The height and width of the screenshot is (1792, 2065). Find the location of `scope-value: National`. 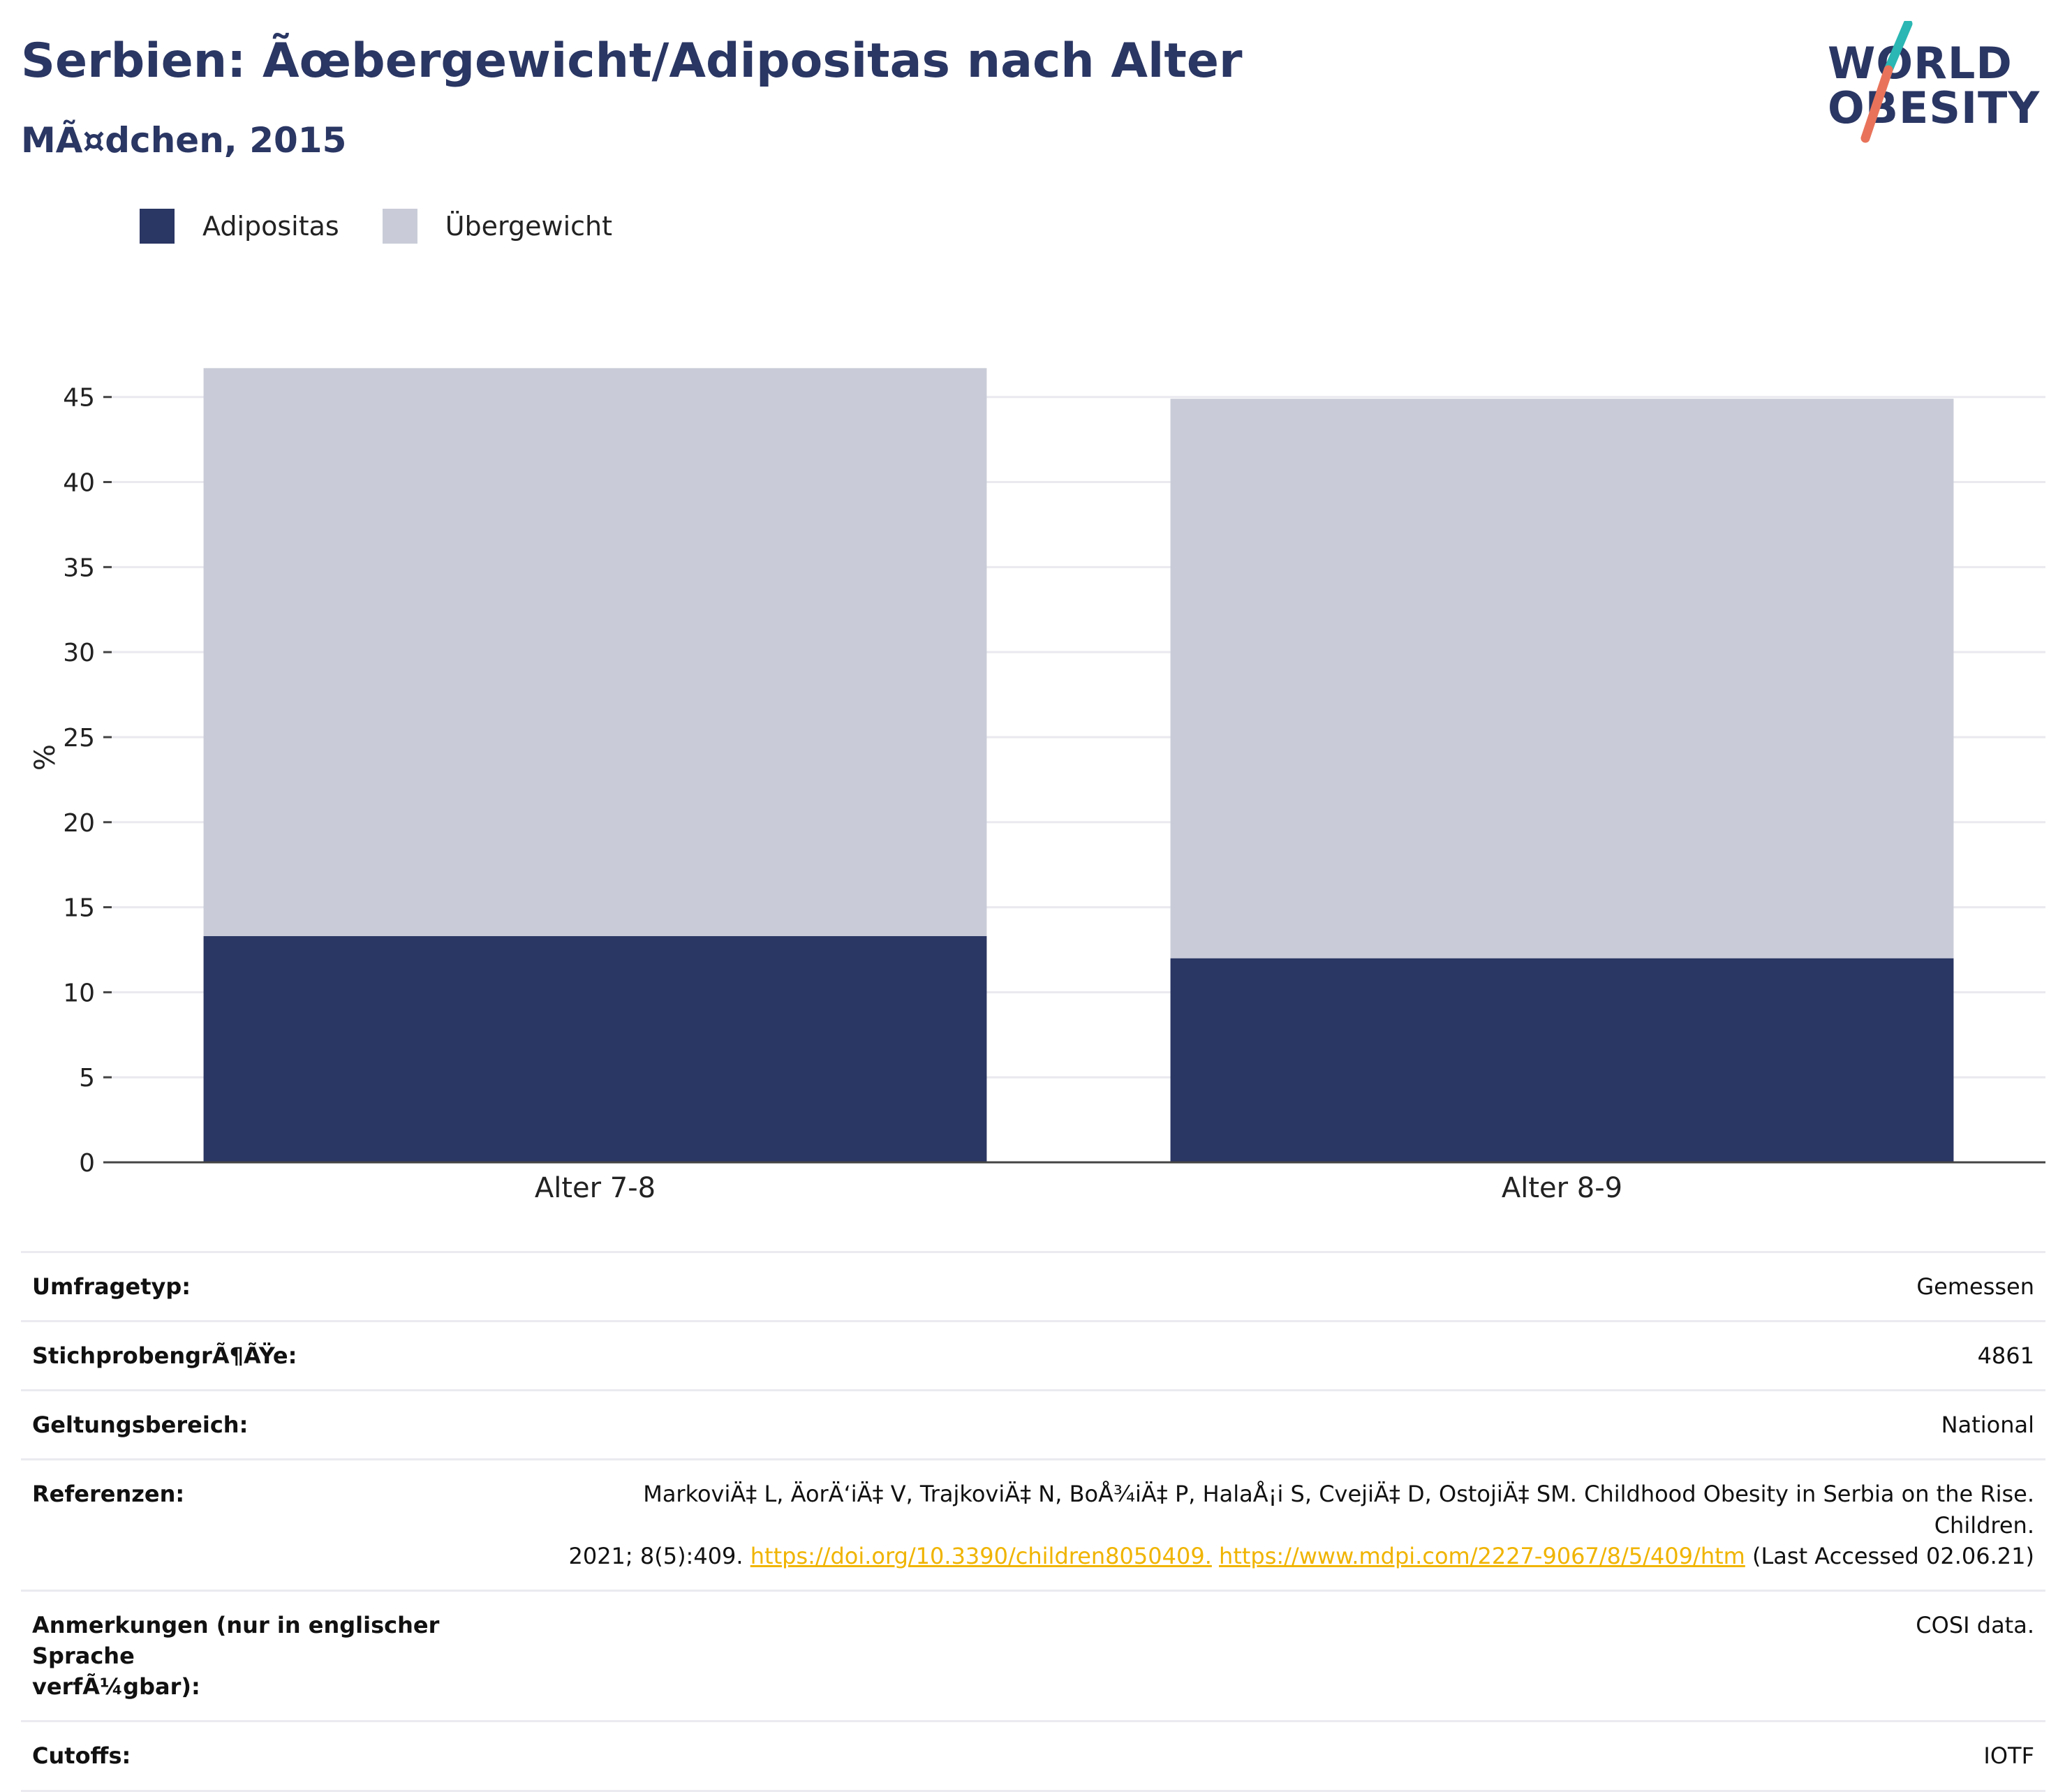

scope-value: National is located at coordinates (1288, 1424).